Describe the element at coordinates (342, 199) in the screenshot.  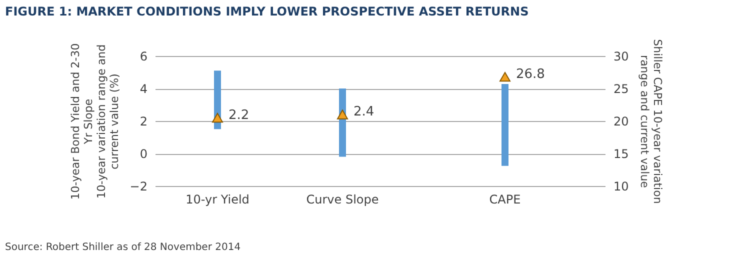
I see `x-tick-label: Curve Slope` at that location.